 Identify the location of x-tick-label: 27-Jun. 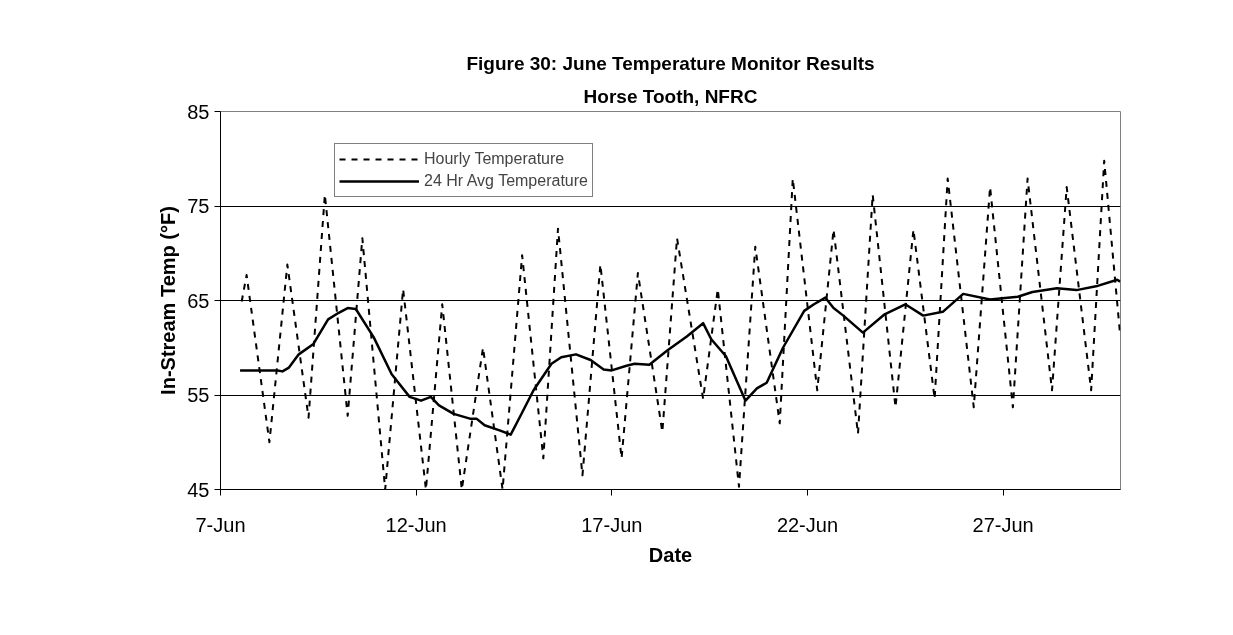
(1003, 524).